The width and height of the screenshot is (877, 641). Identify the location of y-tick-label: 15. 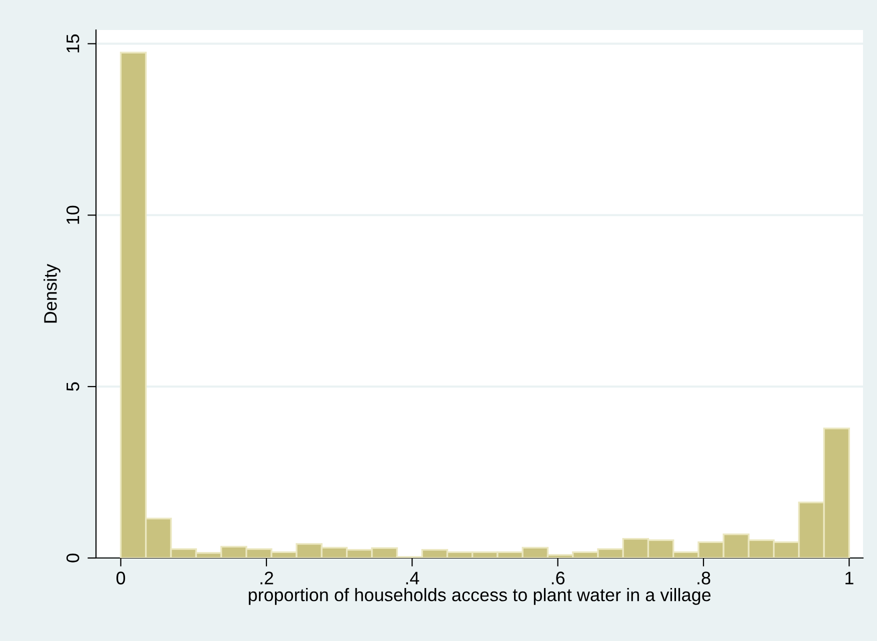
(73, 43).